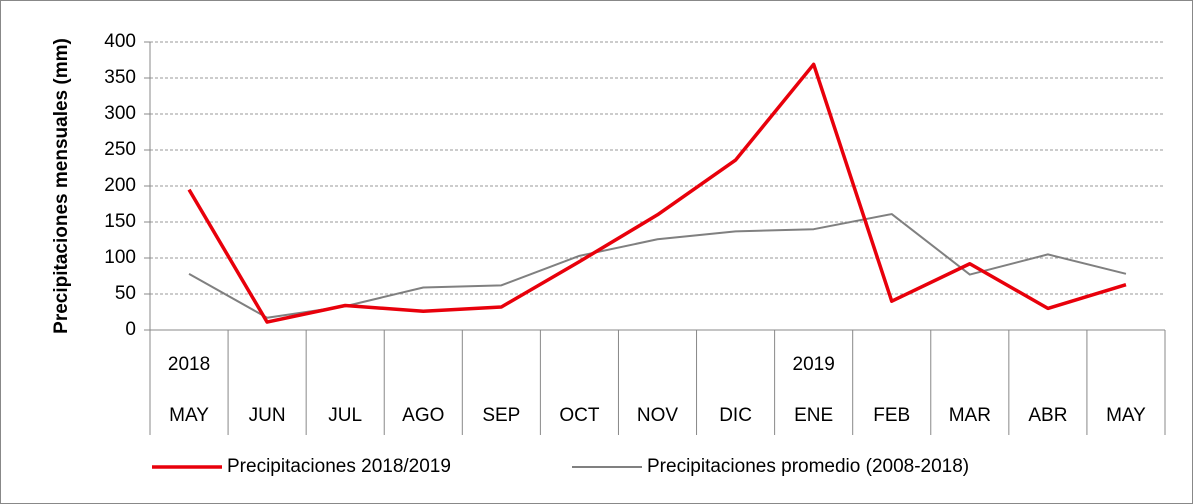  I want to click on y-tick-label: 150, so click(120, 221).